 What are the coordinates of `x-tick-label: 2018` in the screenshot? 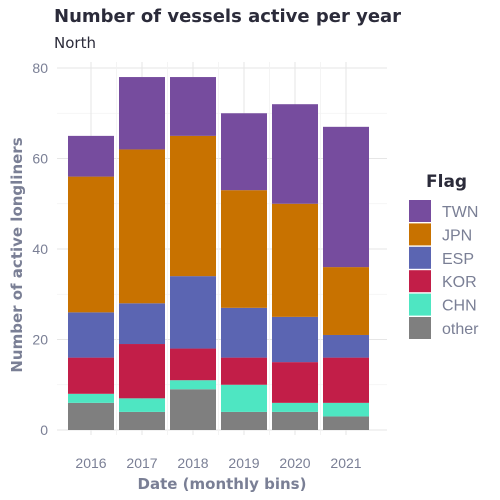 It's located at (192, 463).